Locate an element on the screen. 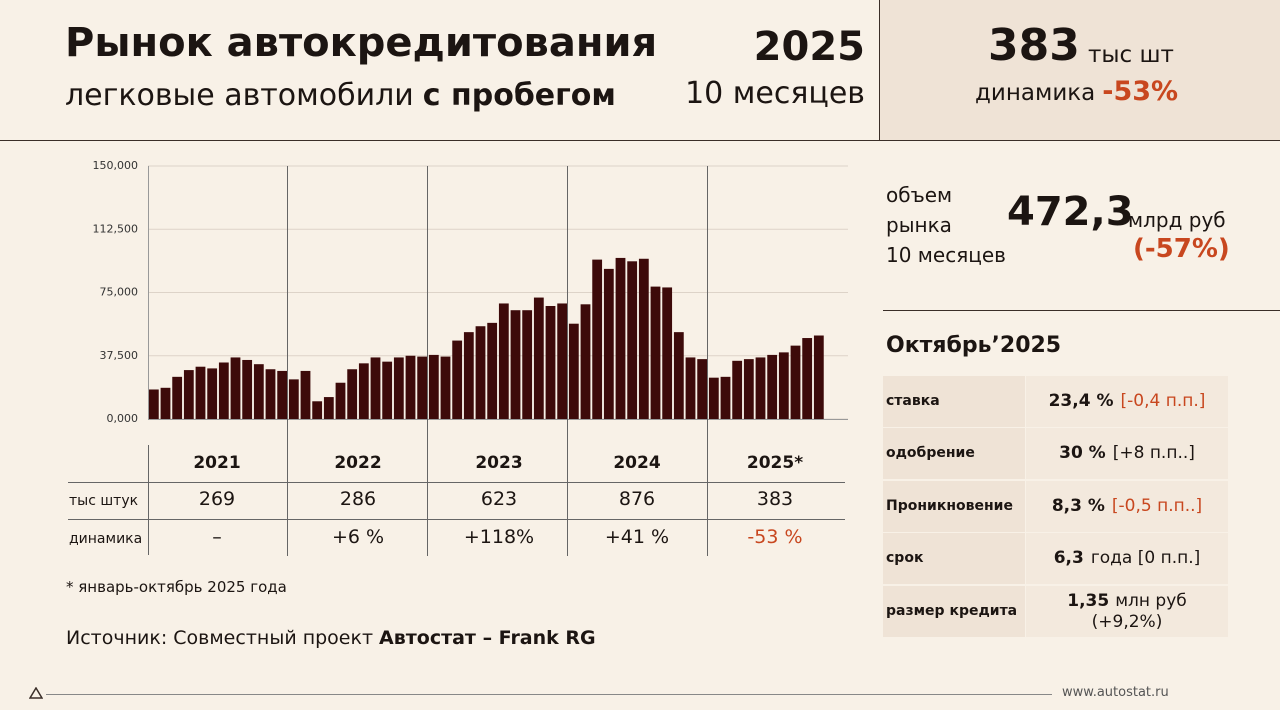  y-tick-label: 37,500 is located at coordinates (119, 355).